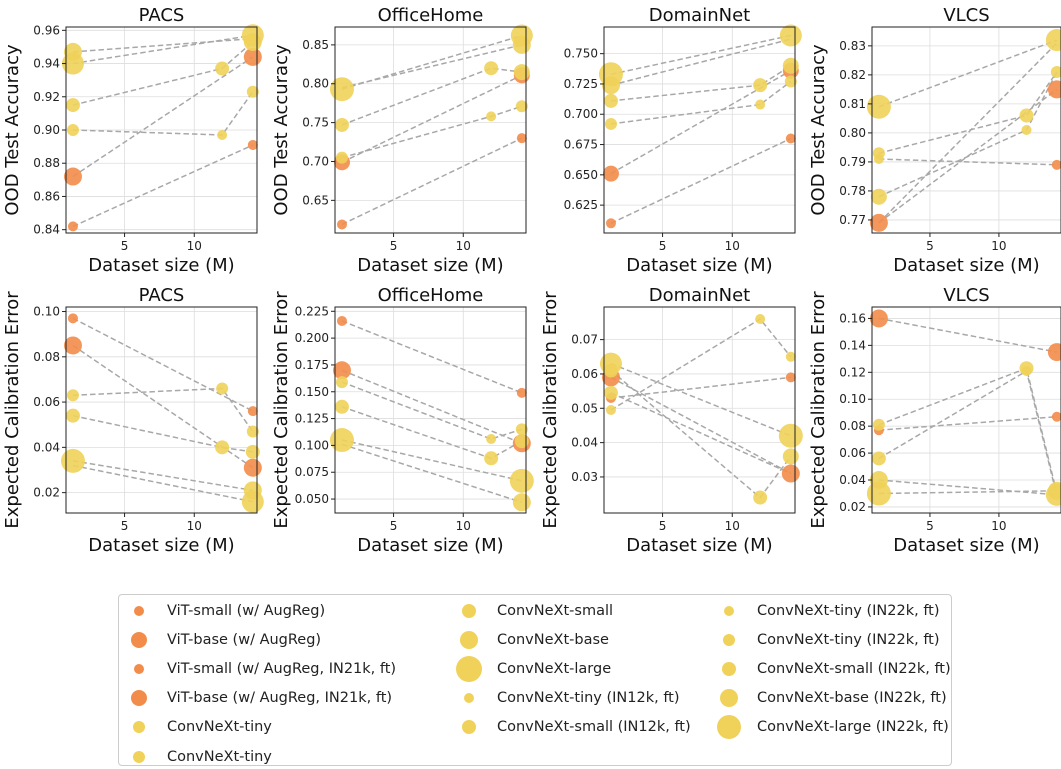  I want to click on y-tick-label: 0.05, so click(584, 408).